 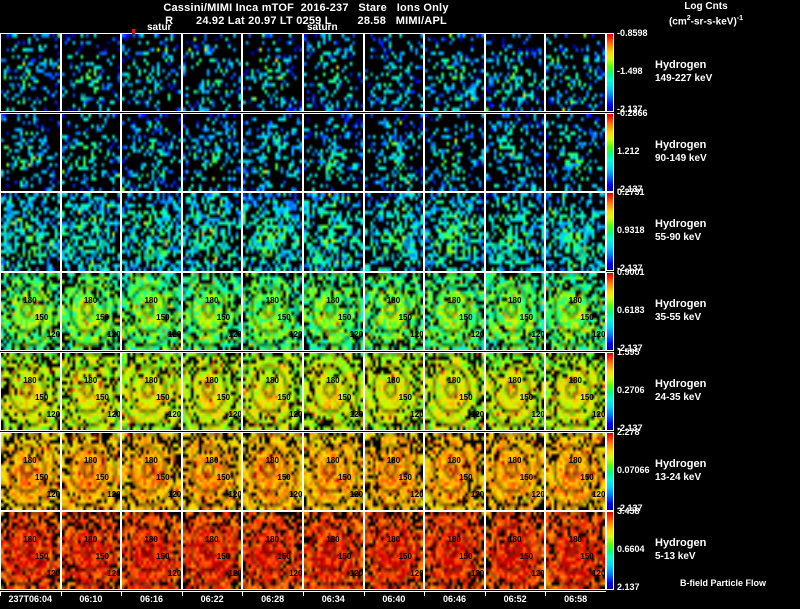 What do you see at coordinates (677, 22) in the screenshot?
I see `legend-unit-pre: (cm` at bounding box center [677, 22].